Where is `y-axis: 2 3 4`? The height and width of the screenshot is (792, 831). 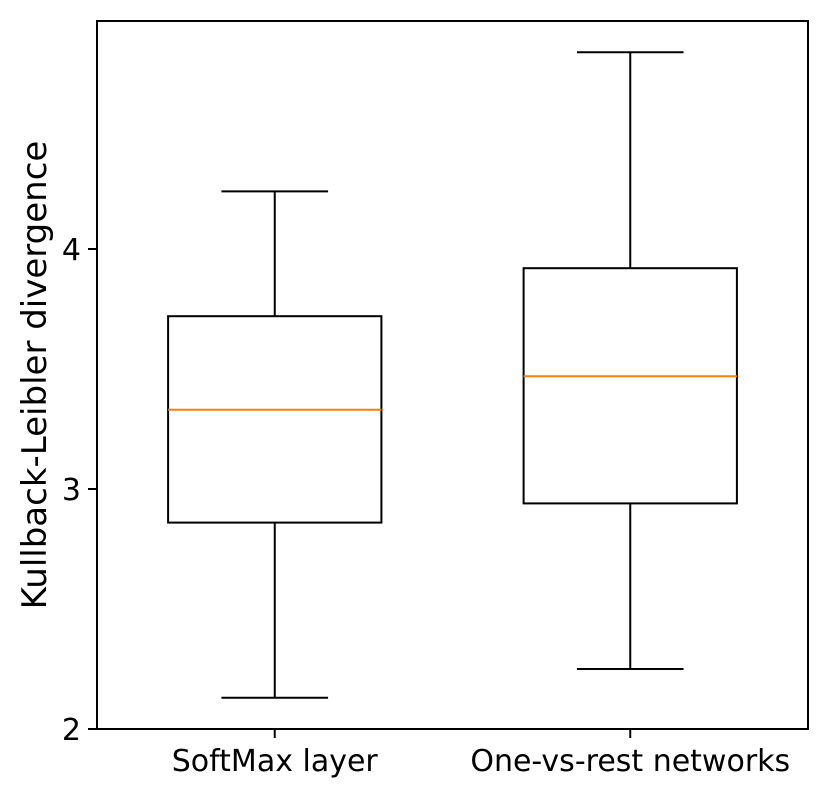
y-axis: 2 3 4 is located at coordinates (79, 490).